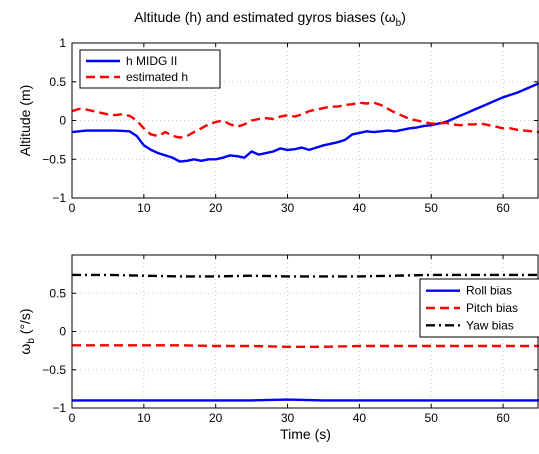 This screenshot has height=454, width=539. What do you see at coordinates (25, 121) in the screenshot?
I see `altitude-y-label: Altitude (m)` at bounding box center [25, 121].